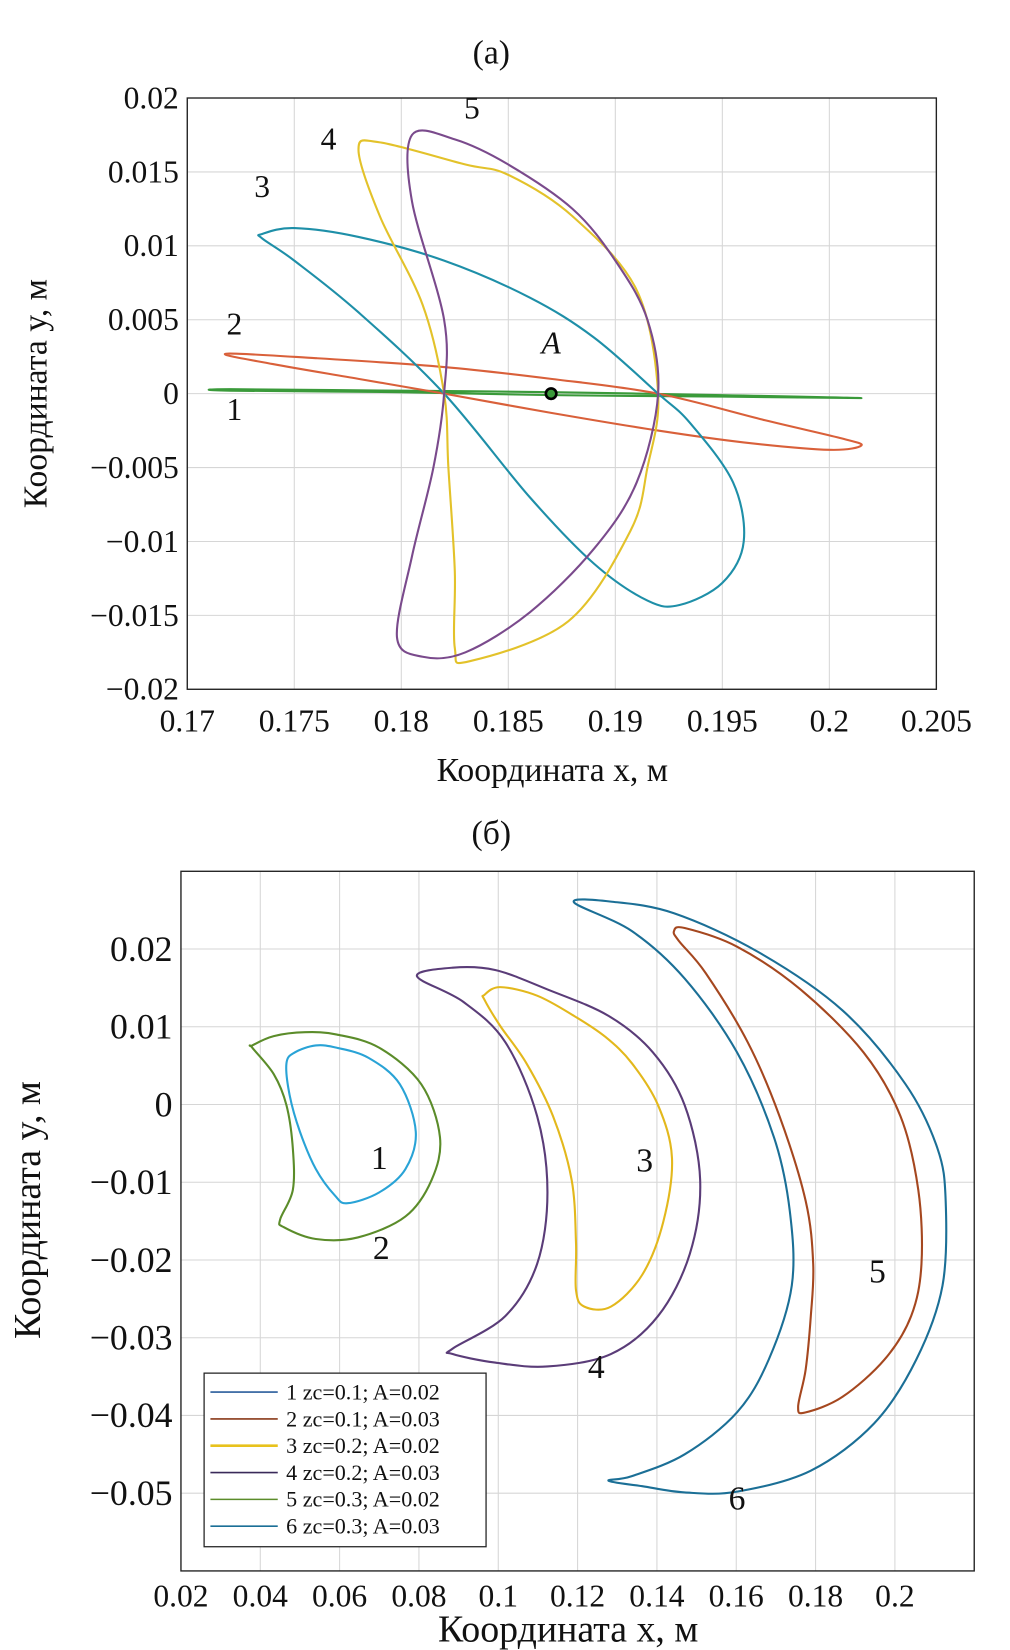 Image resolution: width=1010 pixels, height=1650 pixels. What do you see at coordinates (491, 52) in the screenshot?
I see `chart-a-title: (a)` at bounding box center [491, 52].